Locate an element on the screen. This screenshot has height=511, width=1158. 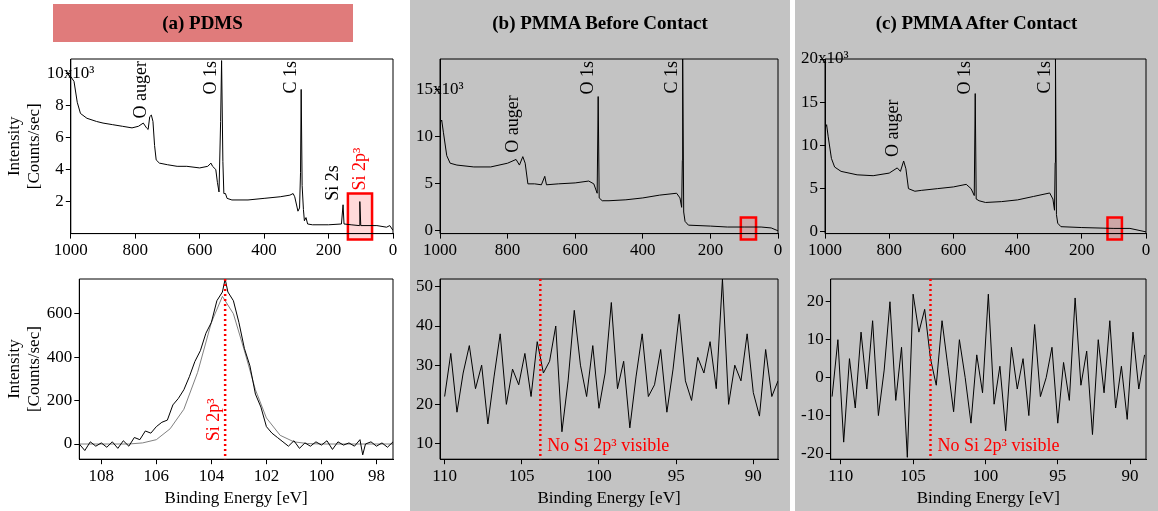
y-tick-label: 200 is located at coordinates (59, 400).